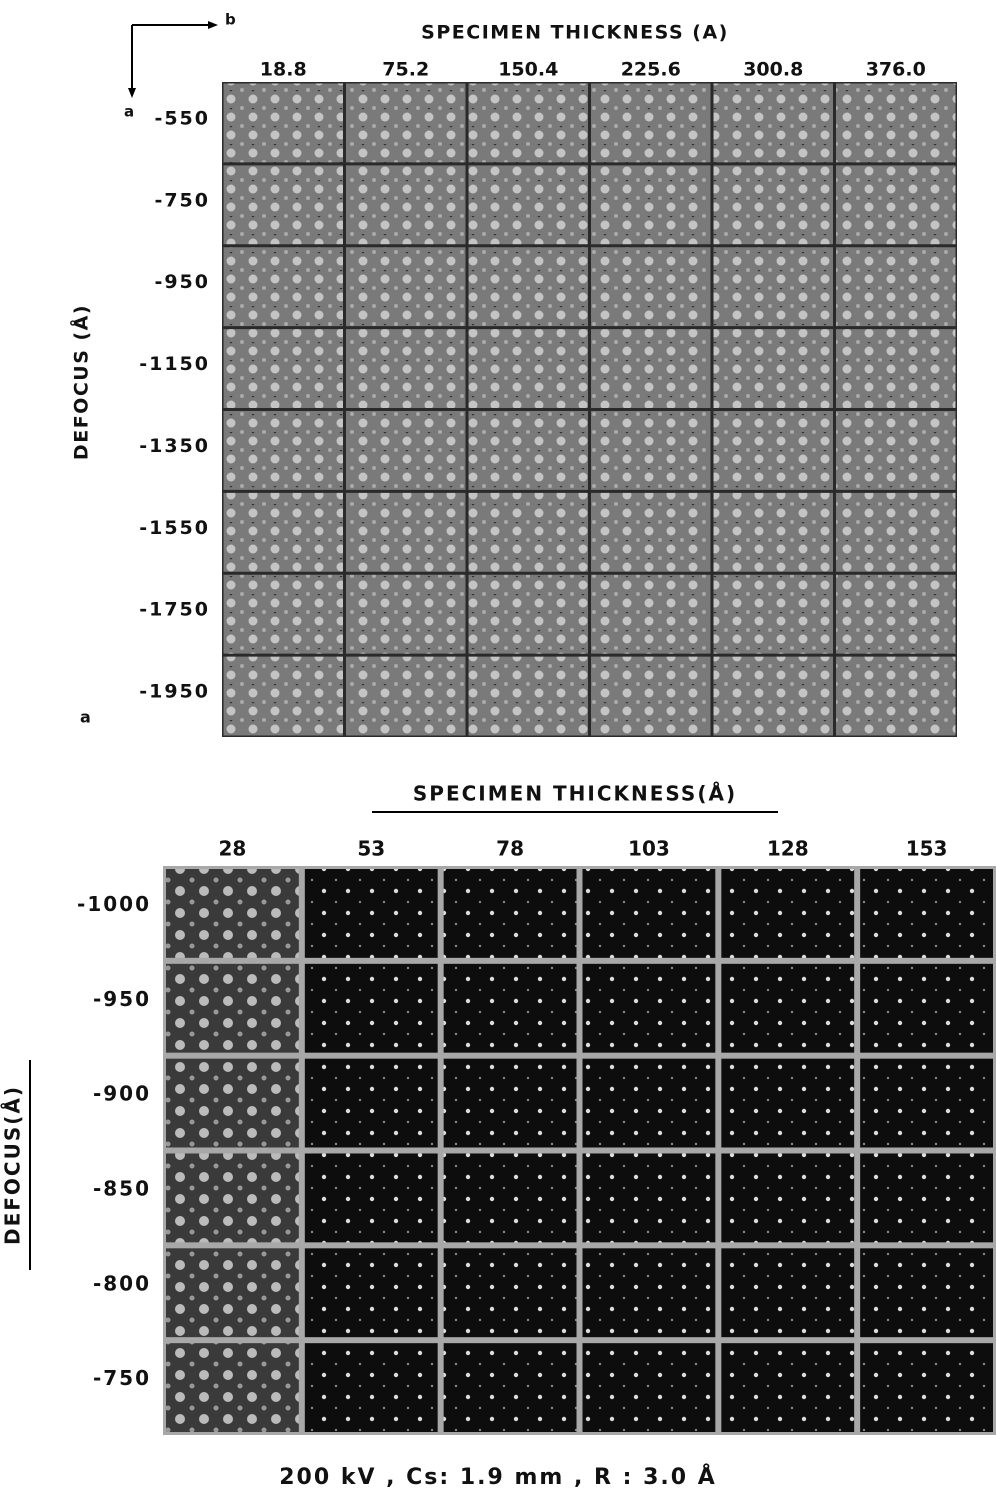  Describe the element at coordinates (896, 70) in the screenshot. I see `column-label: 376.0` at that location.